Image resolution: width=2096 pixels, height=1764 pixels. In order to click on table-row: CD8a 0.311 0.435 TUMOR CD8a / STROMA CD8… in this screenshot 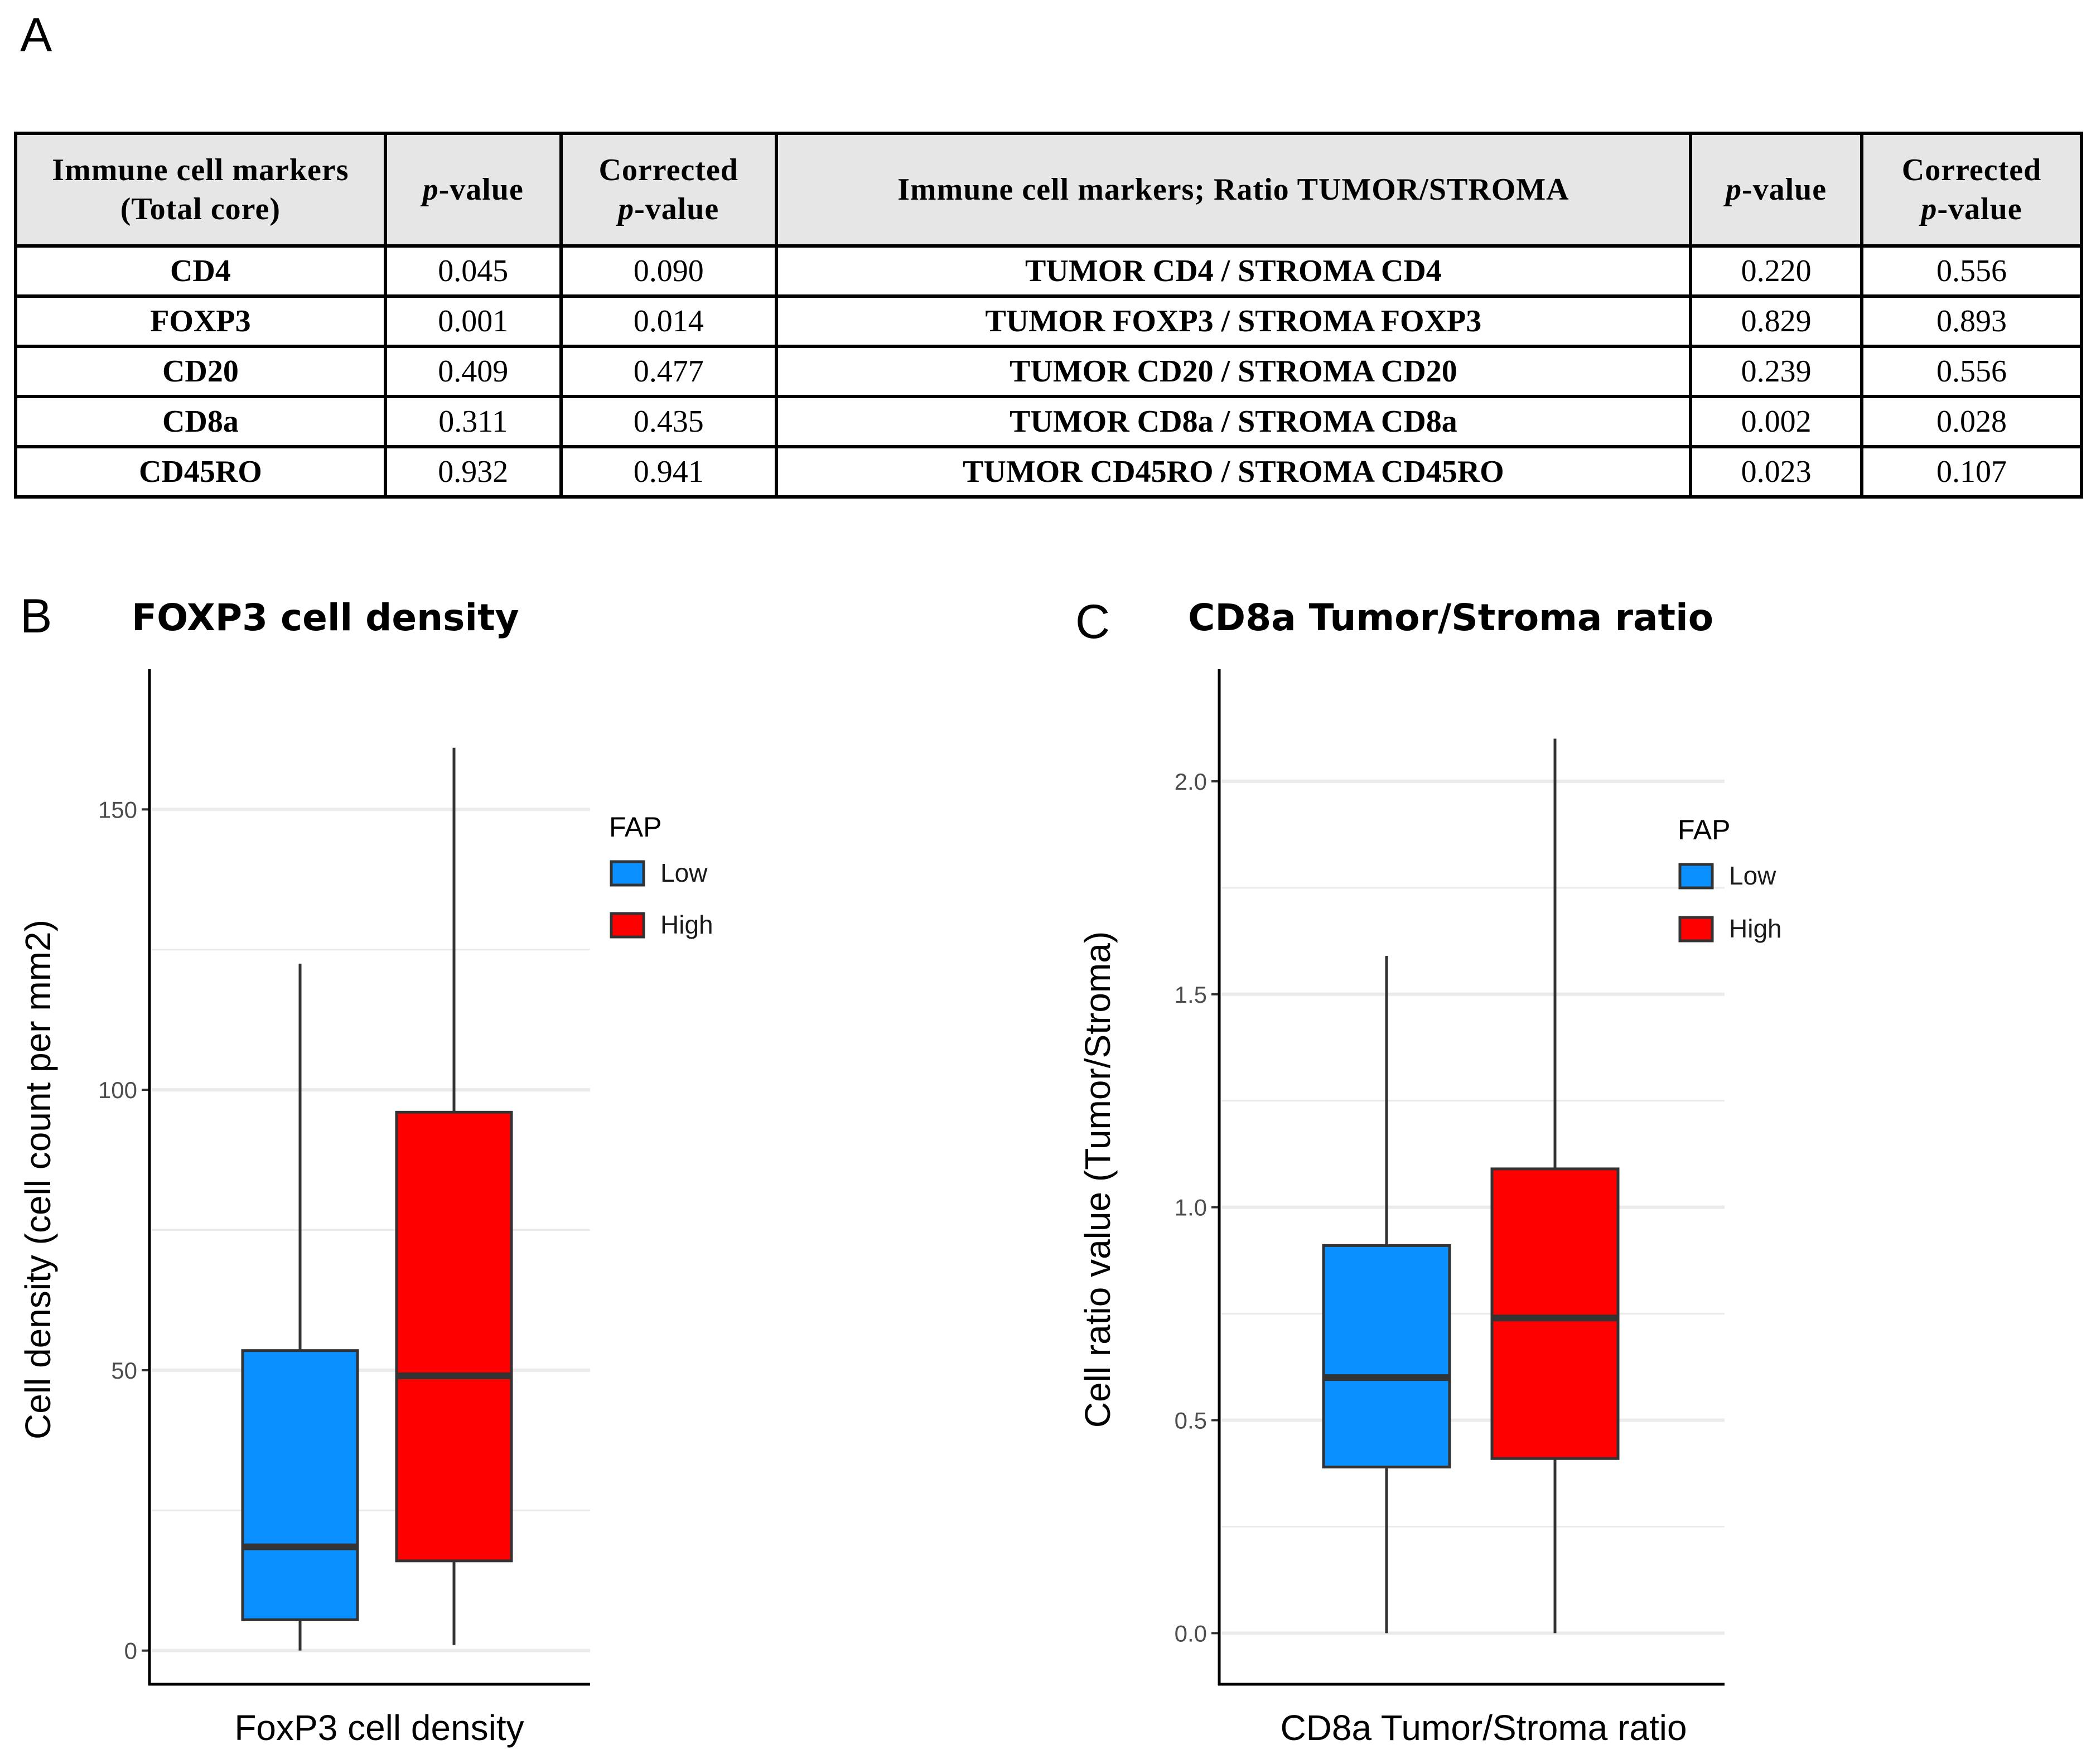, I will do `click(1048, 421)`.